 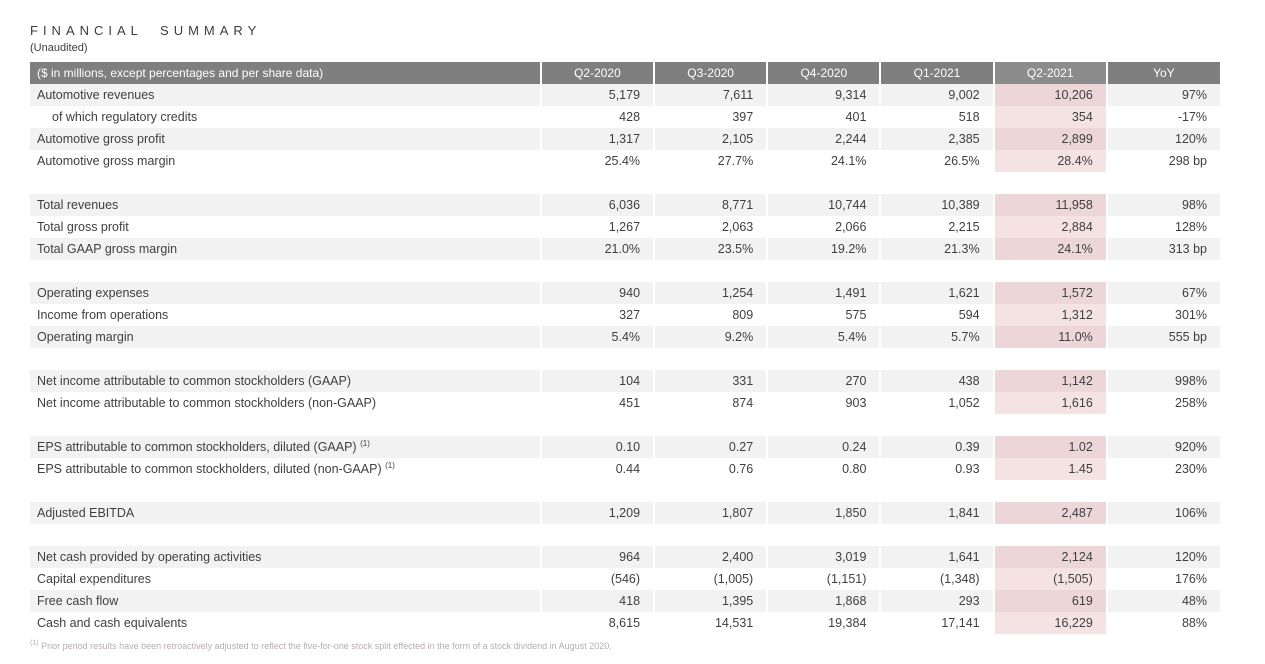 What do you see at coordinates (710, 138) in the screenshot?
I see `value-cell: 2,105` at bounding box center [710, 138].